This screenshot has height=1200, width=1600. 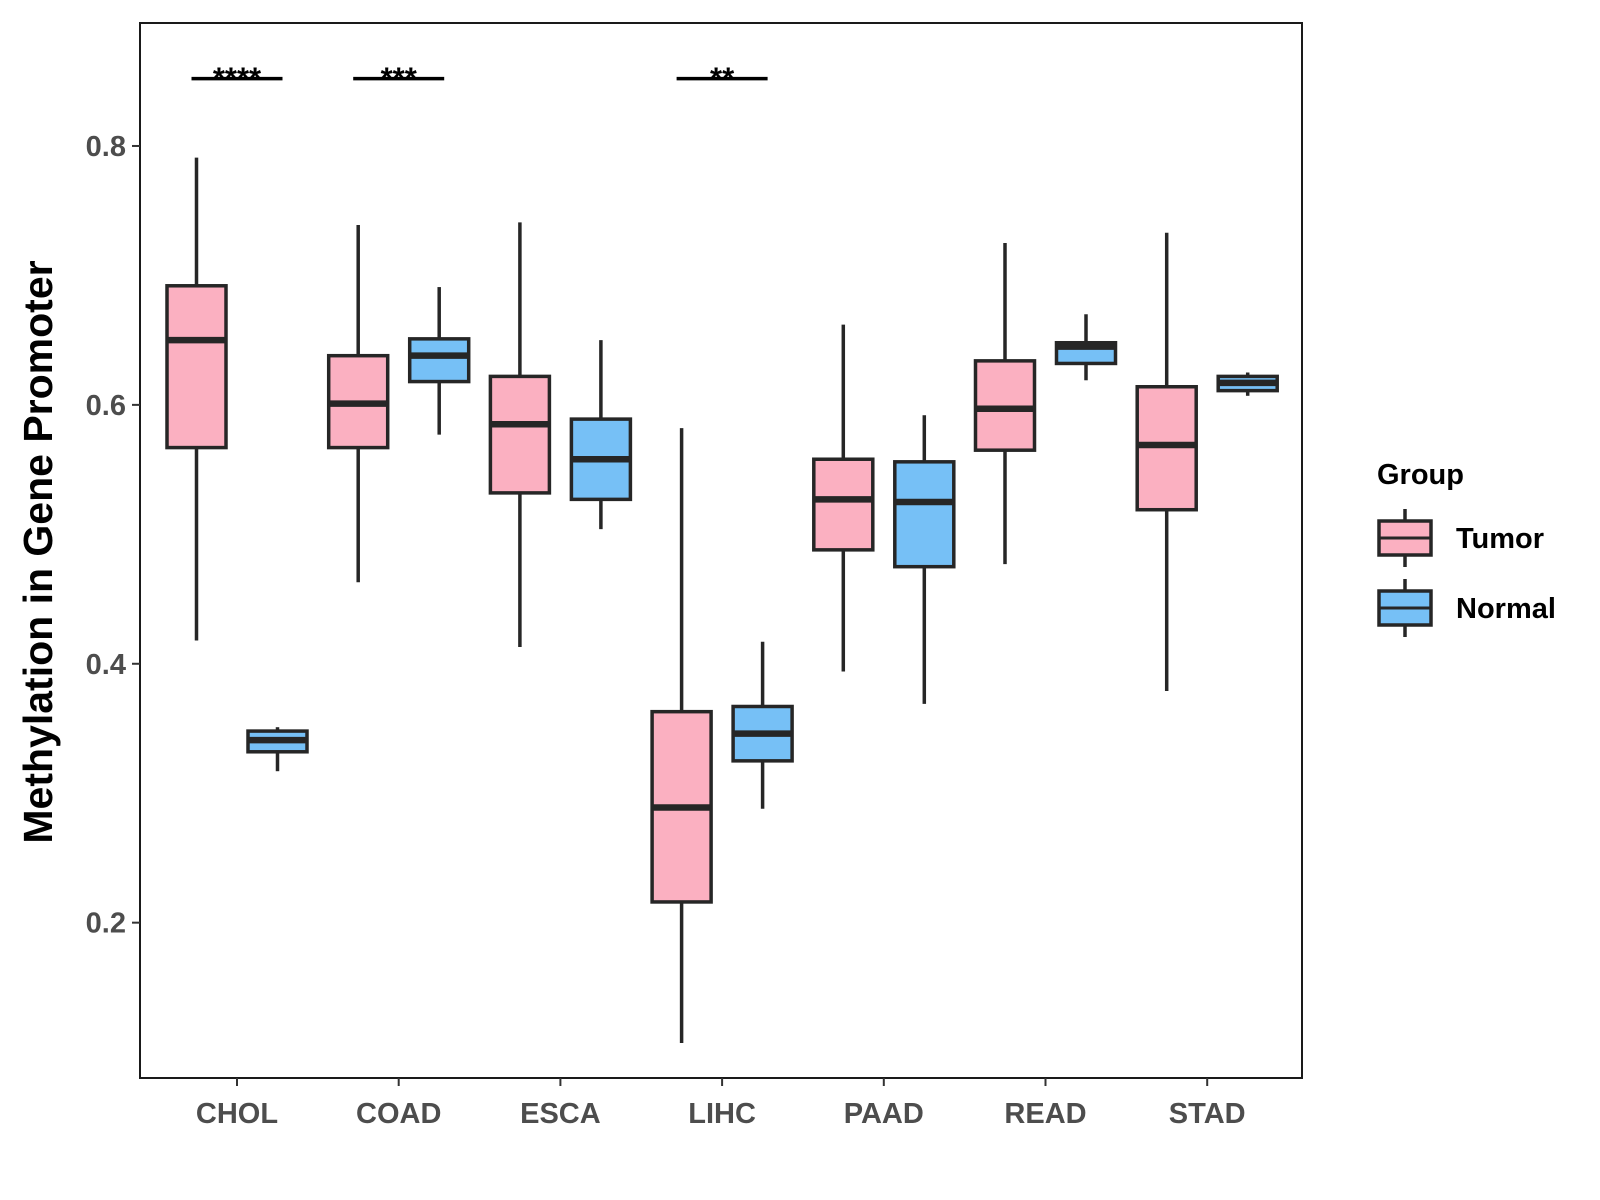 What do you see at coordinates (762, 725) in the screenshot?
I see `box-normal-lihc` at bounding box center [762, 725].